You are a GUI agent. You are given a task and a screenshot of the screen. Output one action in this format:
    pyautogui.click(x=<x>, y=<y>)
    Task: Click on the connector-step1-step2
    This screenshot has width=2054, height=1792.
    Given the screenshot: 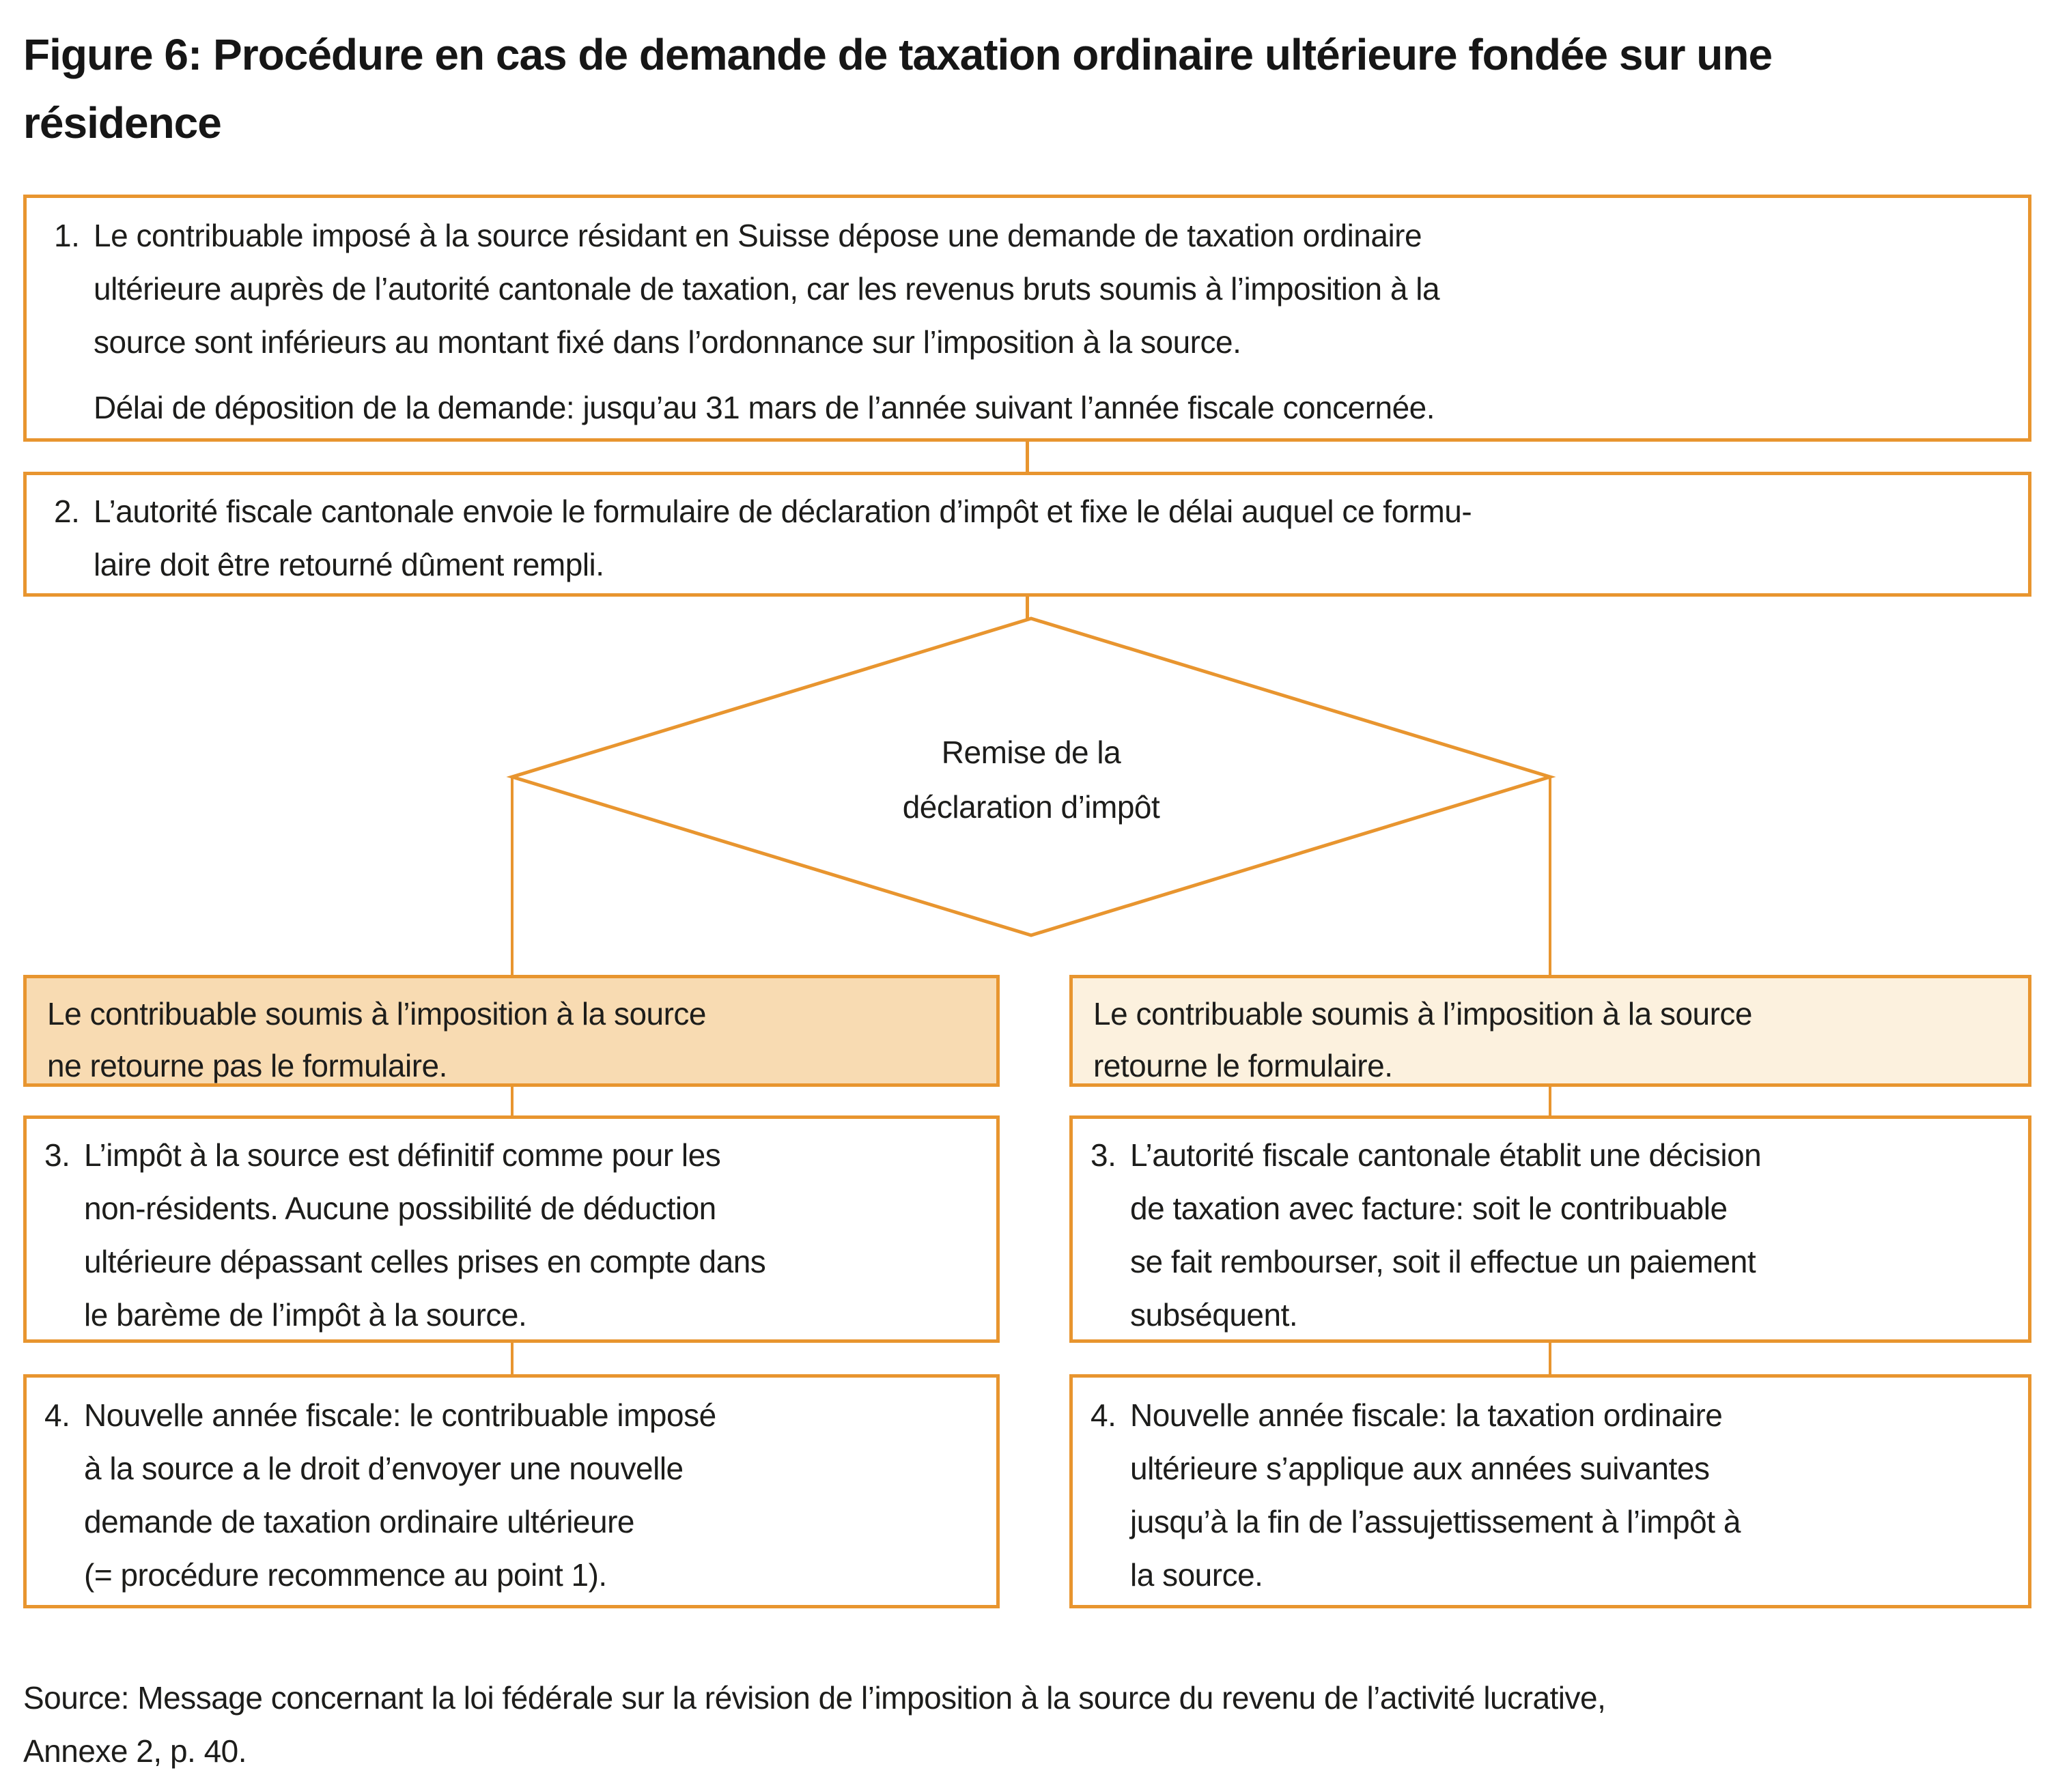 What is the action you would take?
    pyautogui.click(x=1027, y=456)
    